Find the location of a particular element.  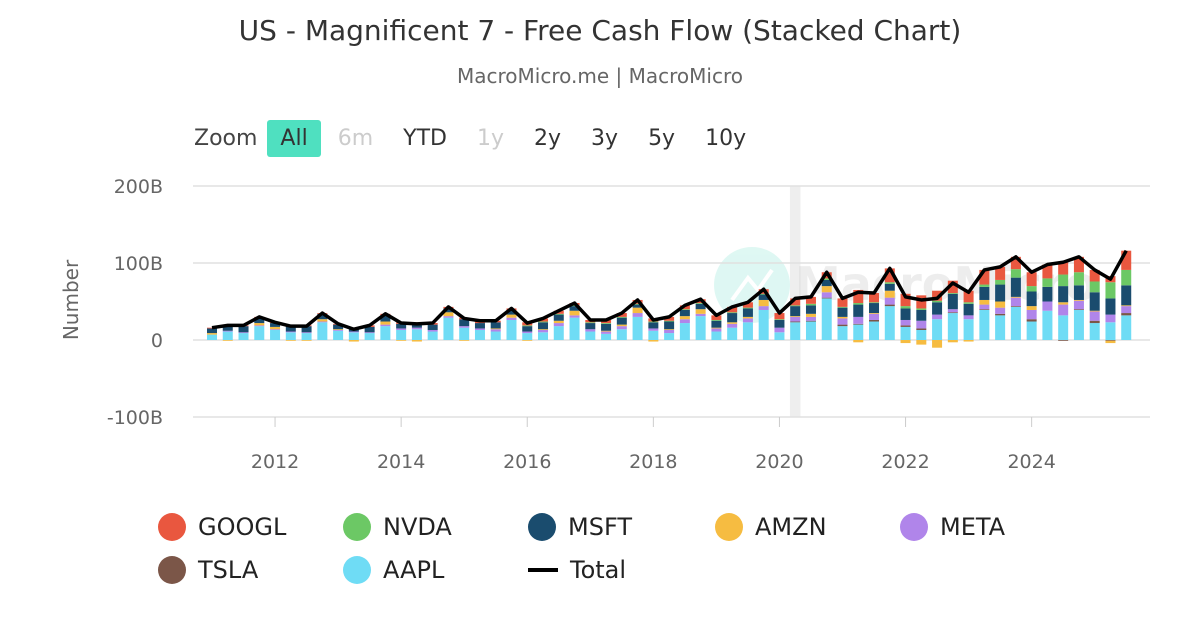

legend-item-tsla: TSLA is located at coordinates (208, 570).